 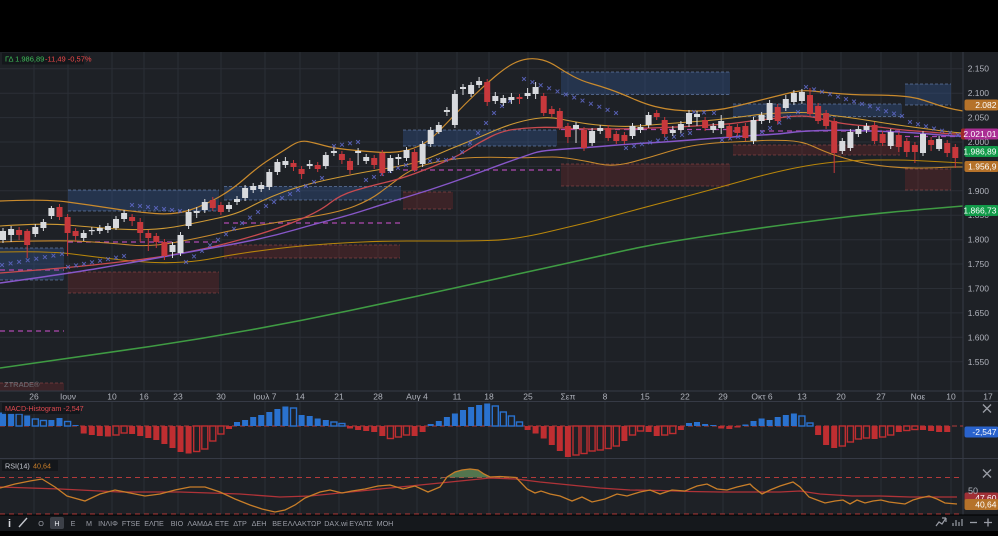 What do you see at coordinates (685, 397) in the screenshot?
I see `svg-text: 22` at bounding box center [685, 397].